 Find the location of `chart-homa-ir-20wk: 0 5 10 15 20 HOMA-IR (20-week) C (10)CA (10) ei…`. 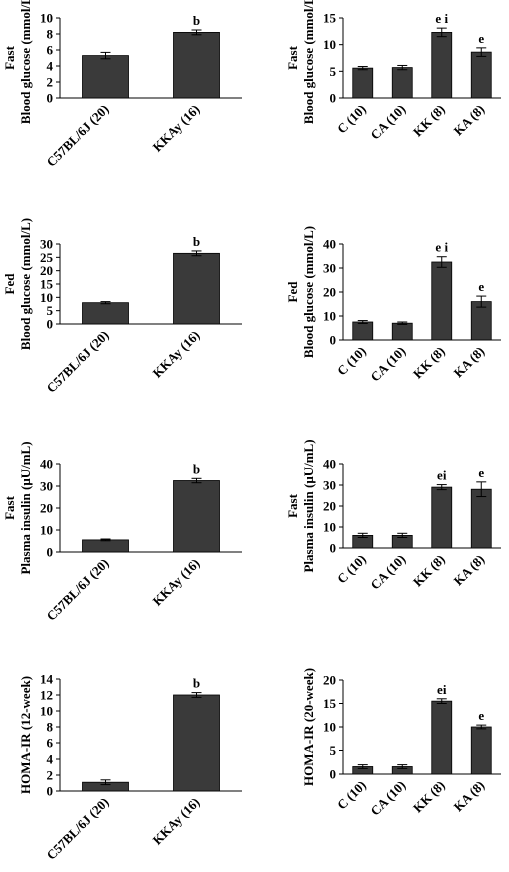

chart-homa-ir-20wk: 0 5 10 15 20 HOMA-IR (20-week) C (10)CA (10) ei… is located at coordinates (401, 743).